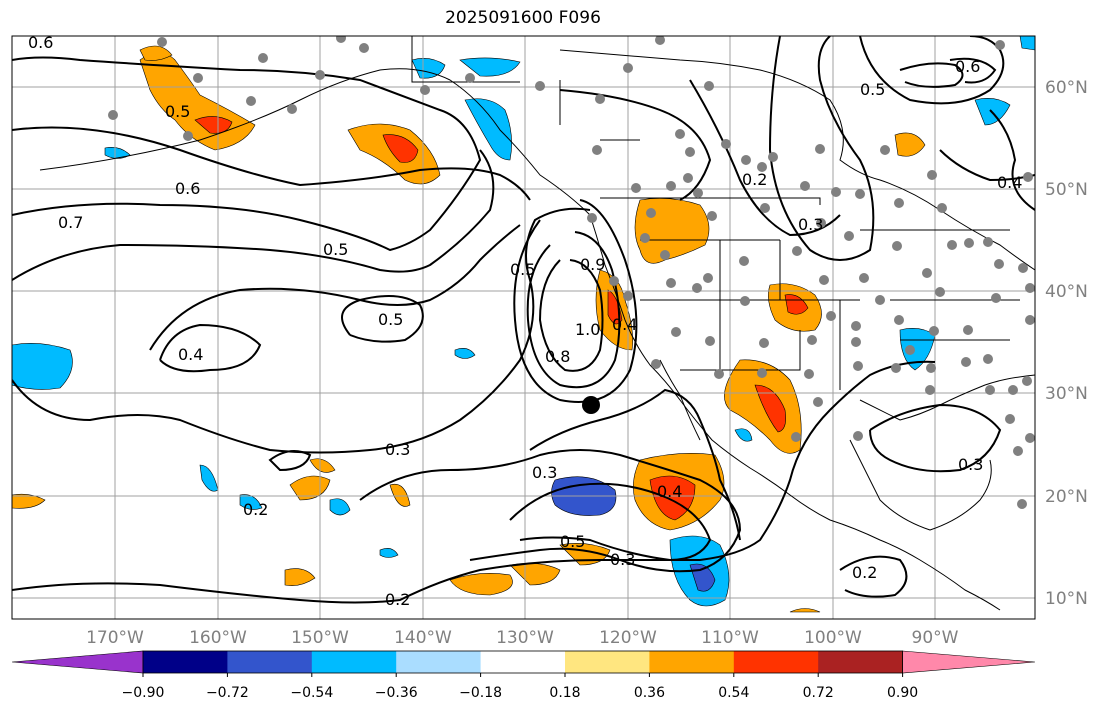 The height and width of the screenshot is (712, 1105). Describe the element at coordinates (1066, 599) in the screenshot. I see `lat-label: 10°N` at that location.